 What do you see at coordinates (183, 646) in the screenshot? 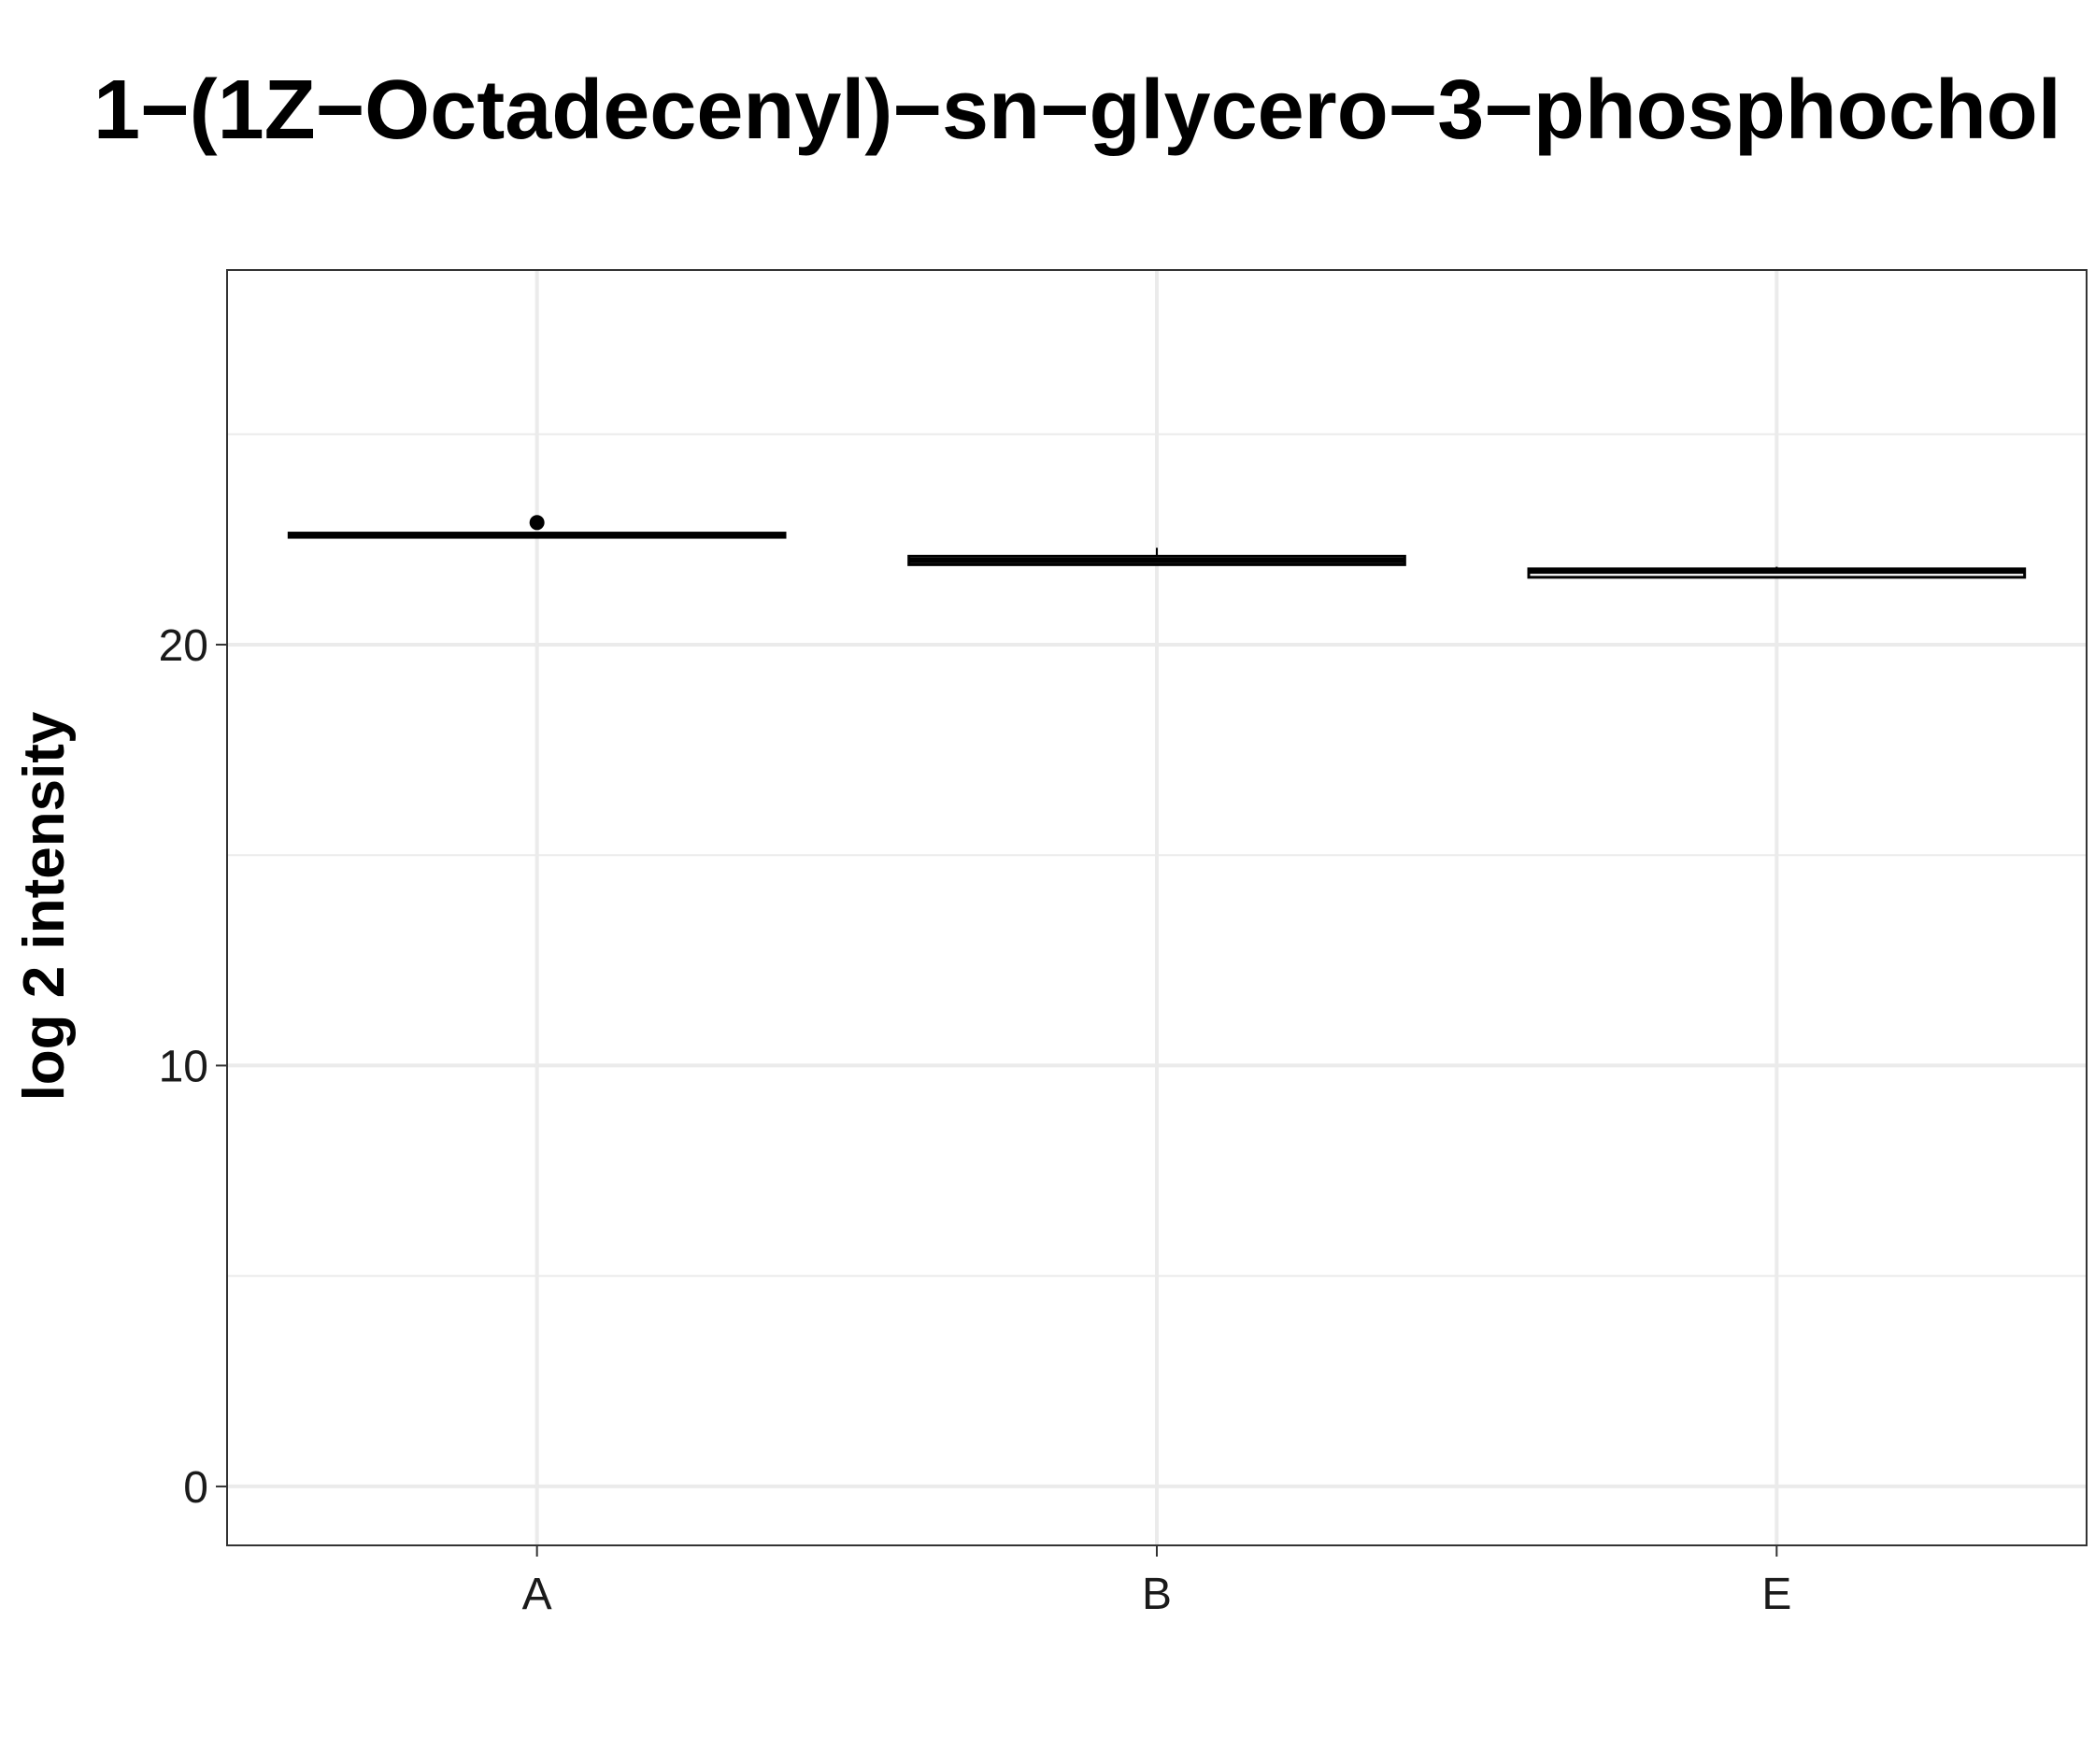
I see `y-tick-label: 20` at bounding box center [183, 646].